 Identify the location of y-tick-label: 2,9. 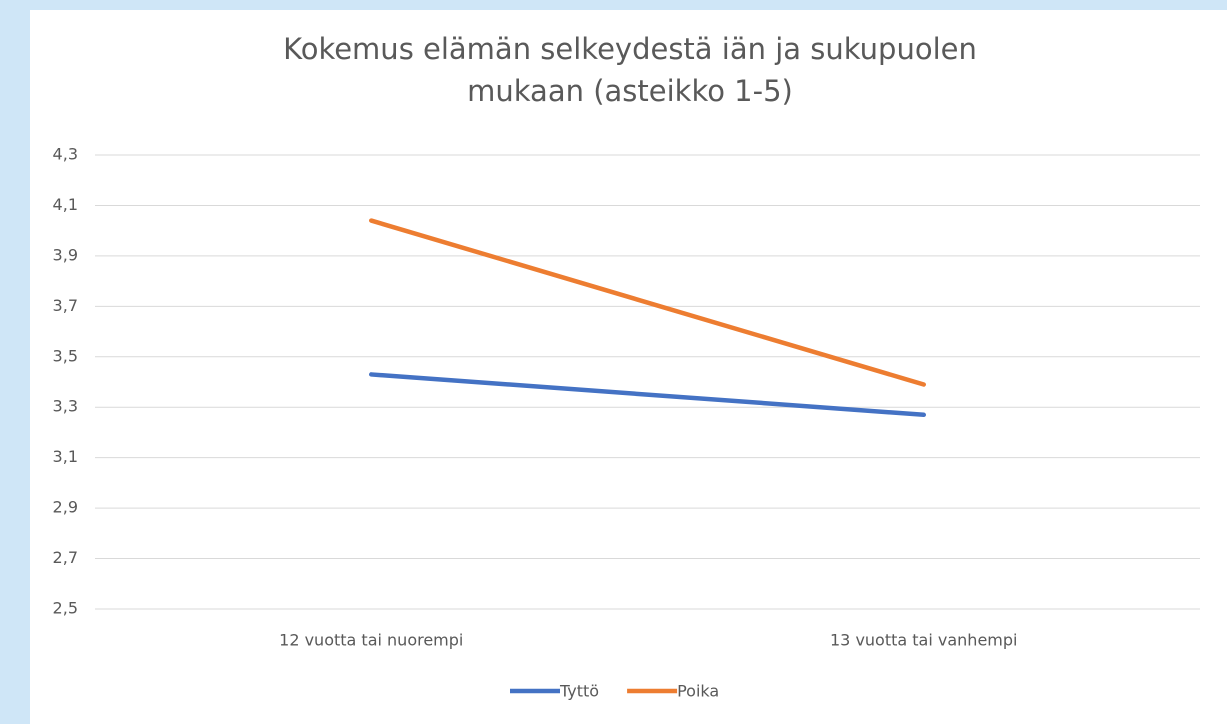
(65, 507).